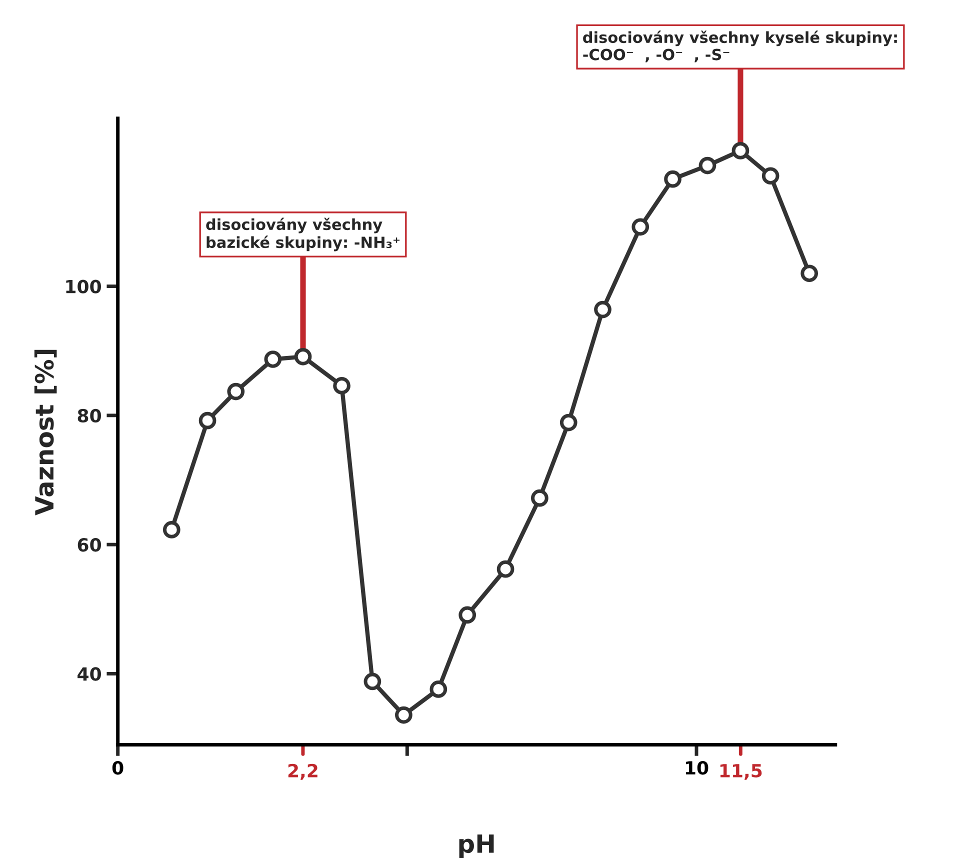  Describe the element at coordinates (476, 846) in the screenshot. I see `x-axis-title: pH` at that location.